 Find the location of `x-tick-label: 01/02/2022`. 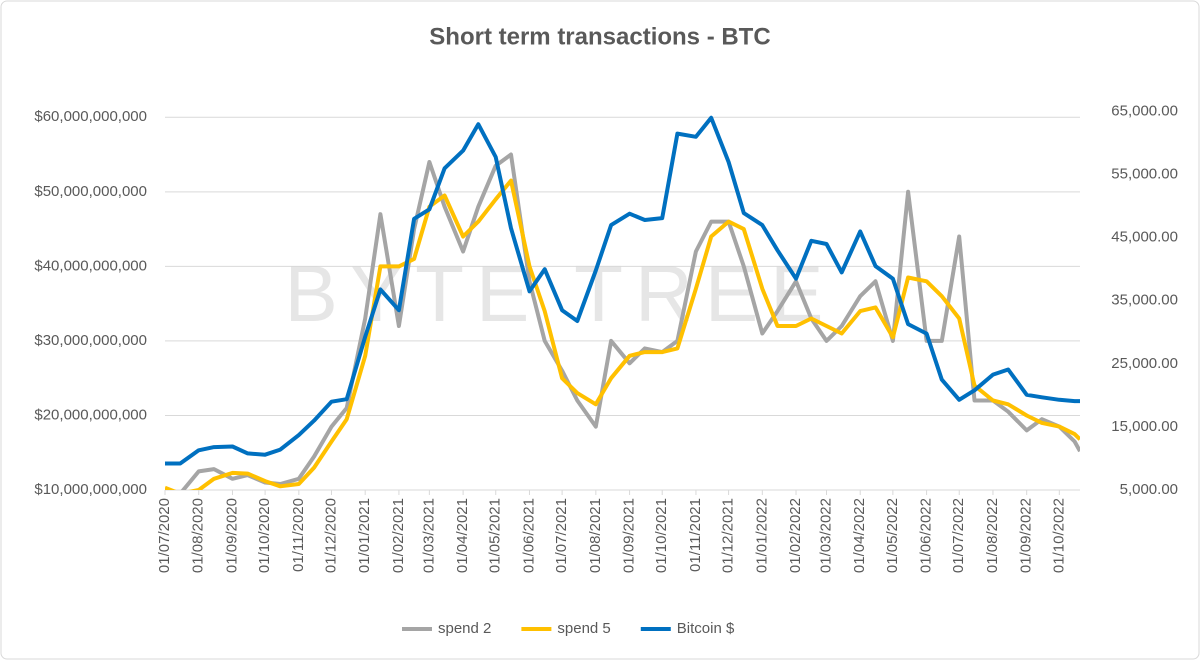

x-tick-label: 01/02/2022 is located at coordinates (795, 535).